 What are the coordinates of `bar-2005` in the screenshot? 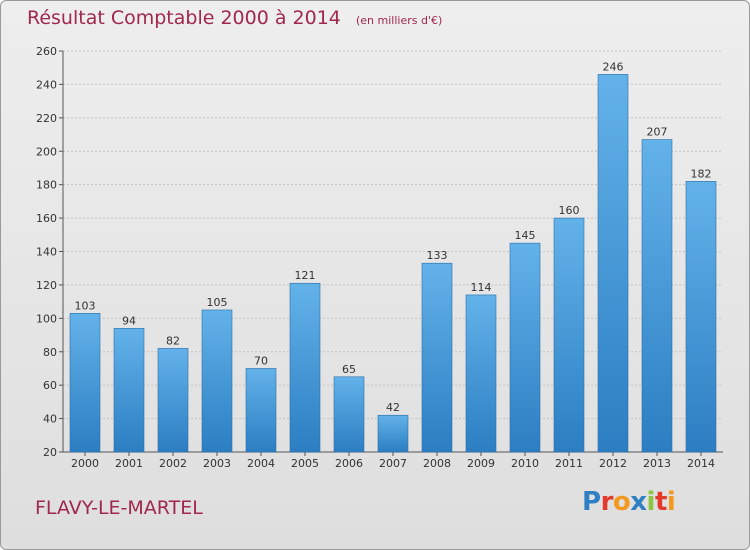 It's located at (305, 367).